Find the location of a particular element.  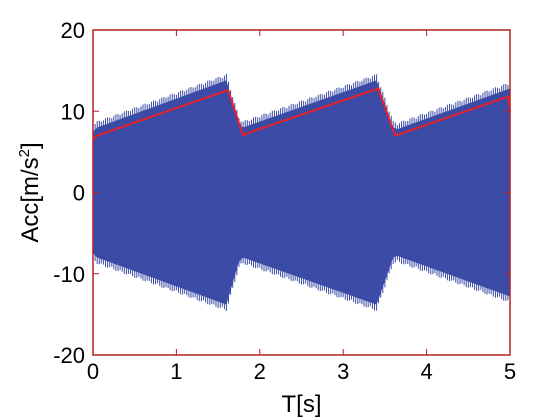

y-axis-label-close: ] is located at coordinates (30, 145).